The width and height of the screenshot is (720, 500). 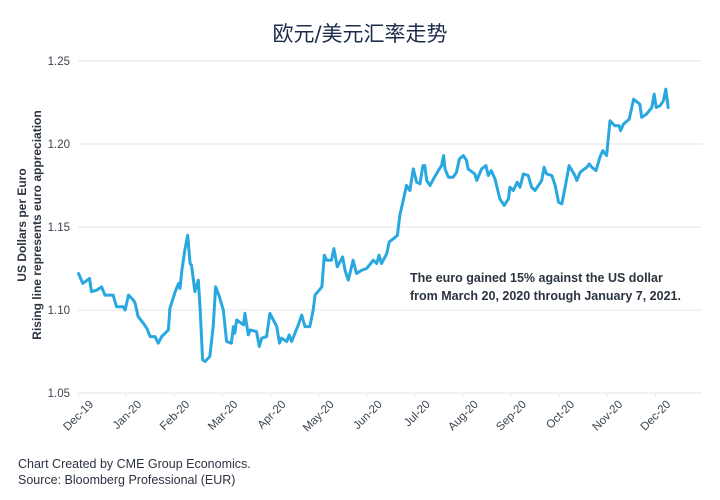 What do you see at coordinates (417, 414) in the screenshot?
I see `x-tick-label: Jul-20` at bounding box center [417, 414].